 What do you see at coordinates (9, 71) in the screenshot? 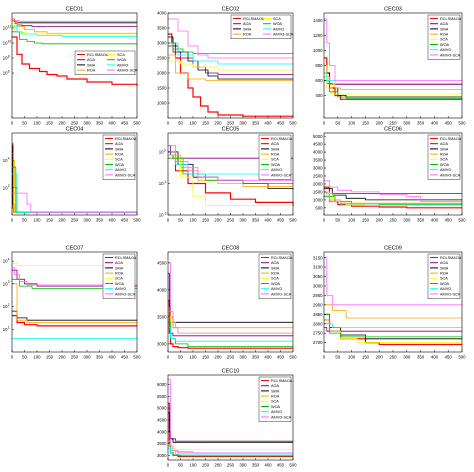
I see `y-tick-exponent: 6` at bounding box center [9, 71].